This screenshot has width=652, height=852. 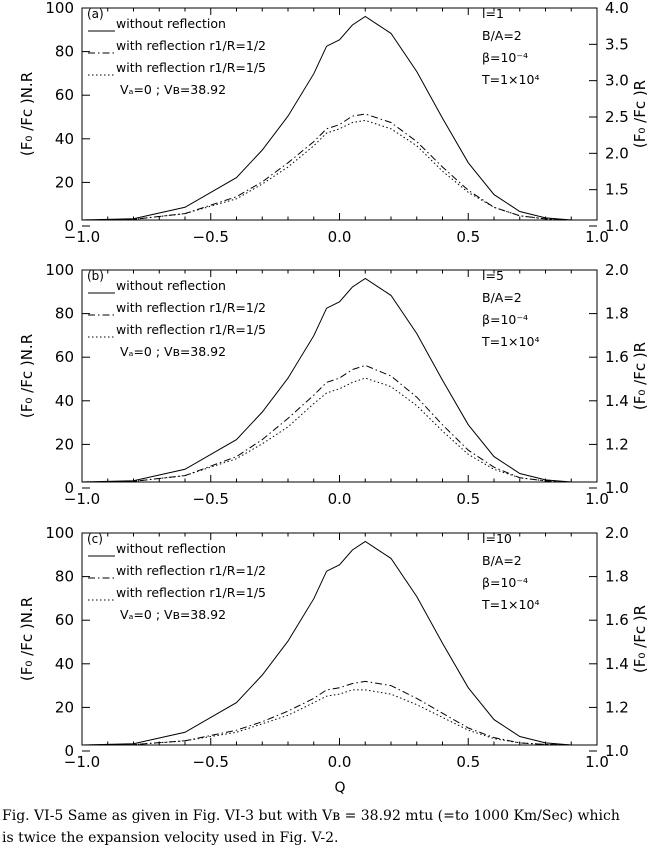 What do you see at coordinates (493, 13) in the screenshot?
I see `l-annotation: l=1` at bounding box center [493, 13].